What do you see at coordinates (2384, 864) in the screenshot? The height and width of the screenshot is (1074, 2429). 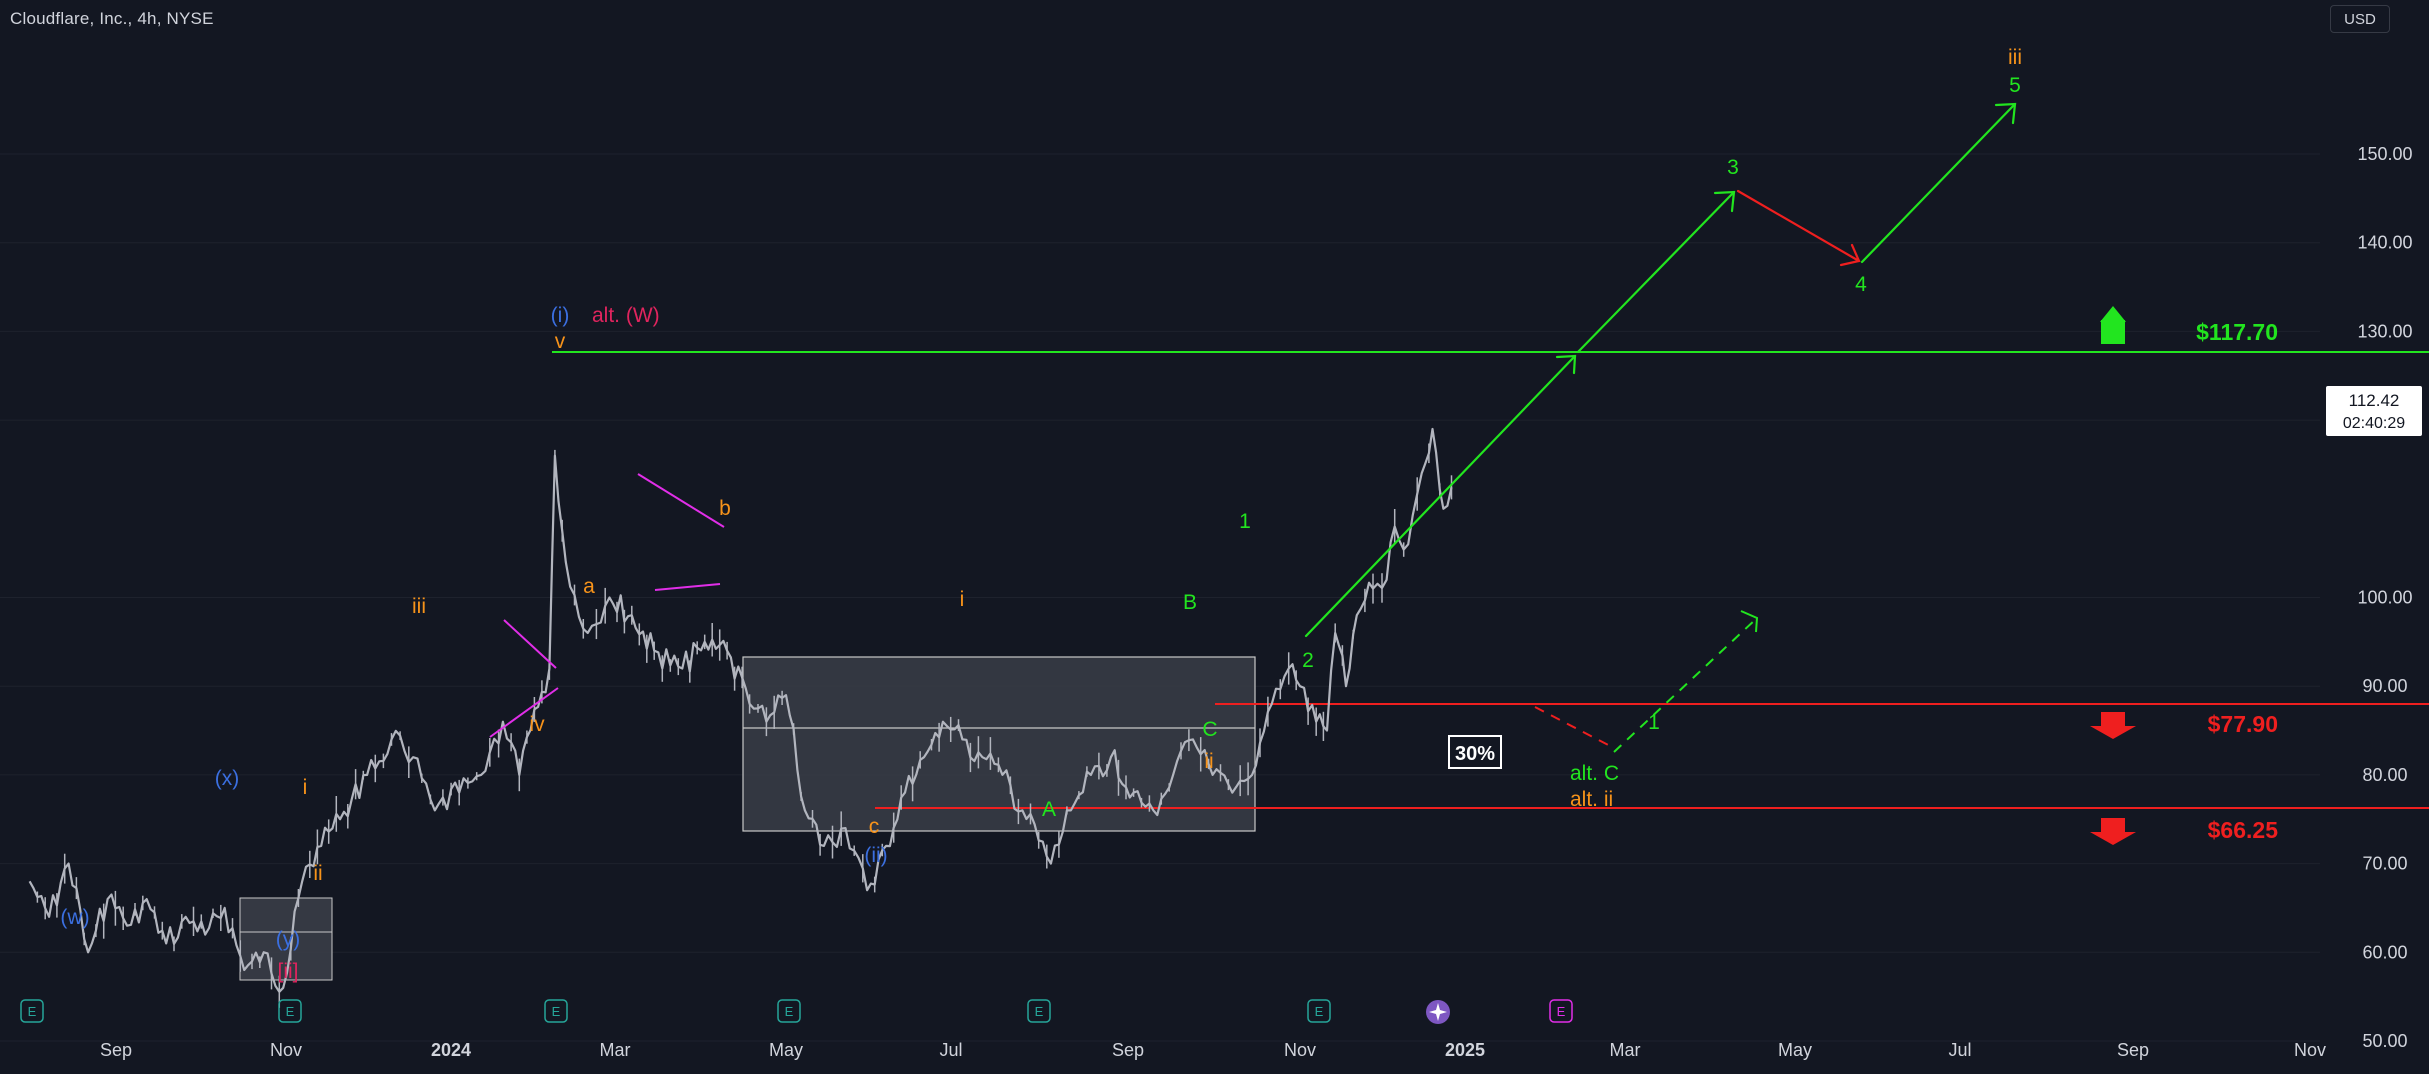 I see `price-tick-label: 70.00` at bounding box center [2384, 864].